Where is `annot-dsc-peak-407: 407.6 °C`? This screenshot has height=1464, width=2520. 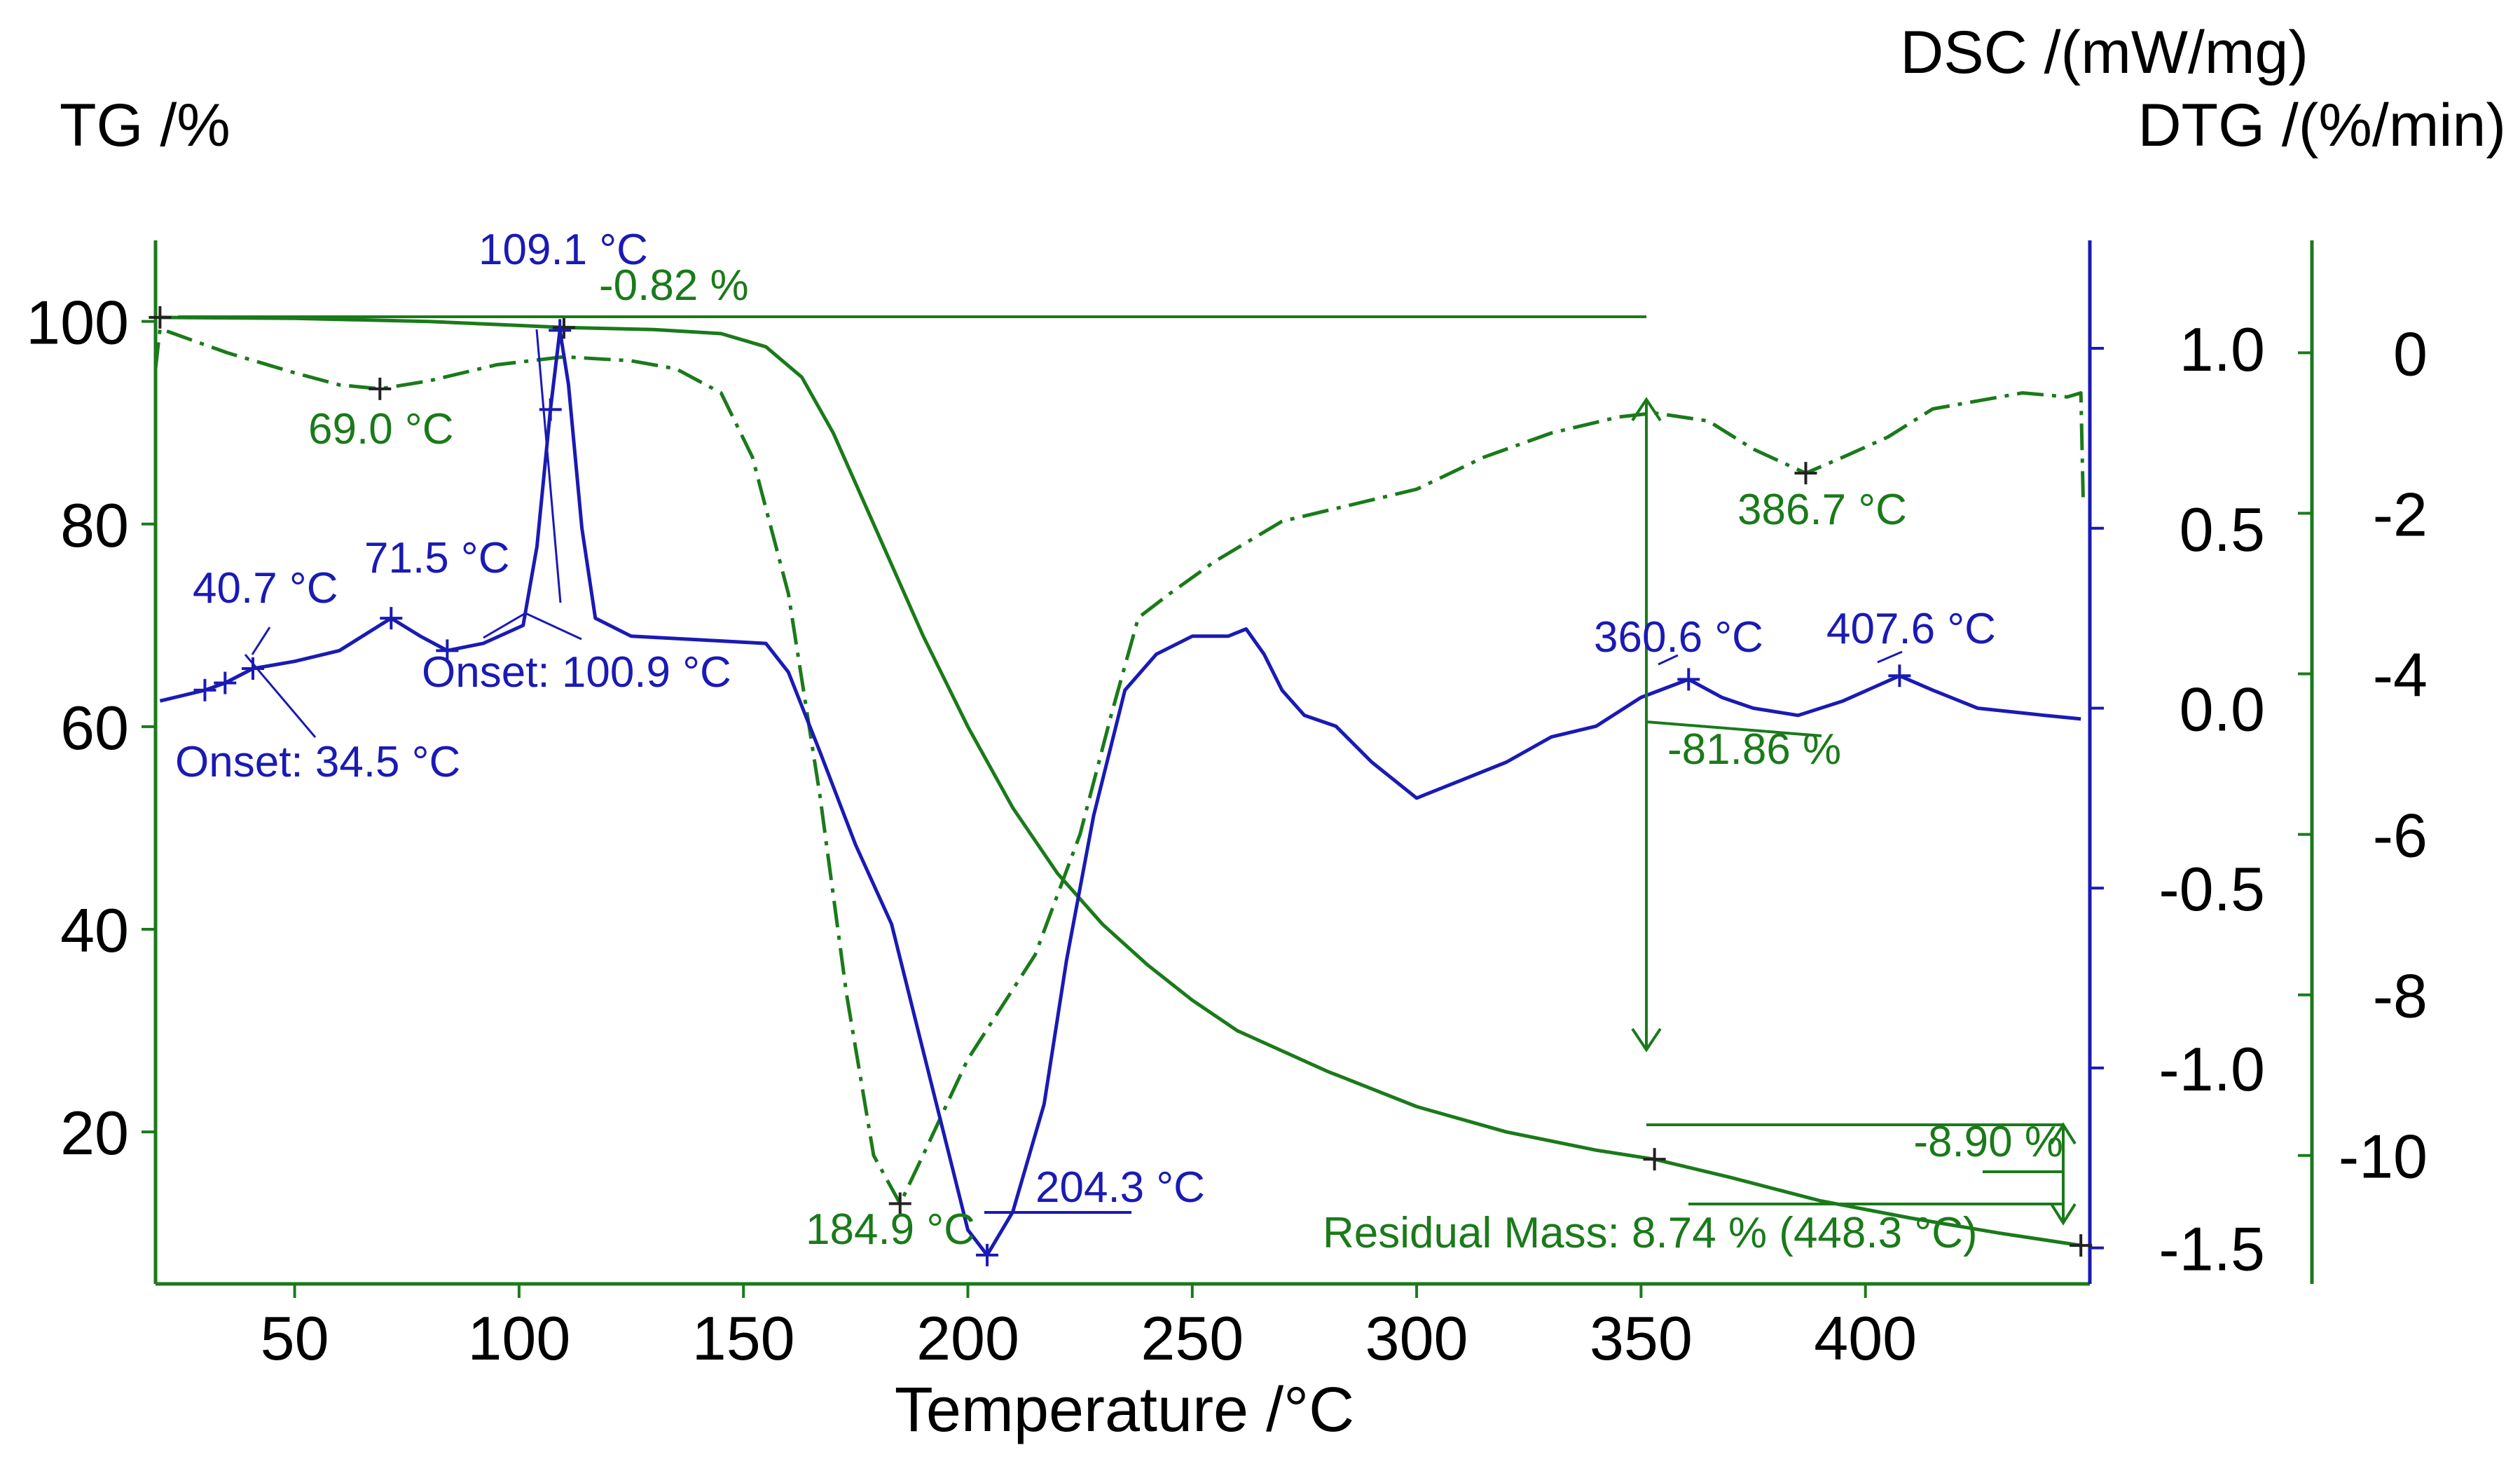
annot-dsc-peak-407: 407.6 °C is located at coordinates (1911, 629).